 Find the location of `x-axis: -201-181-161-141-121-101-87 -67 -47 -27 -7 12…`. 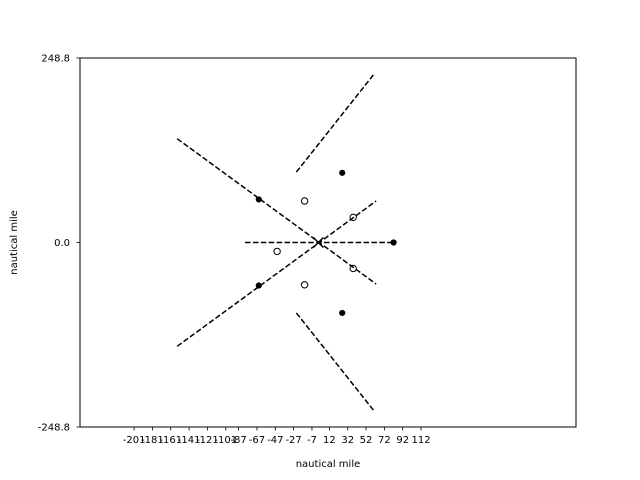

x-axis: -201-181-161-141-121-101-87 -67 -47 -27 -7 12… is located at coordinates (277, 436).